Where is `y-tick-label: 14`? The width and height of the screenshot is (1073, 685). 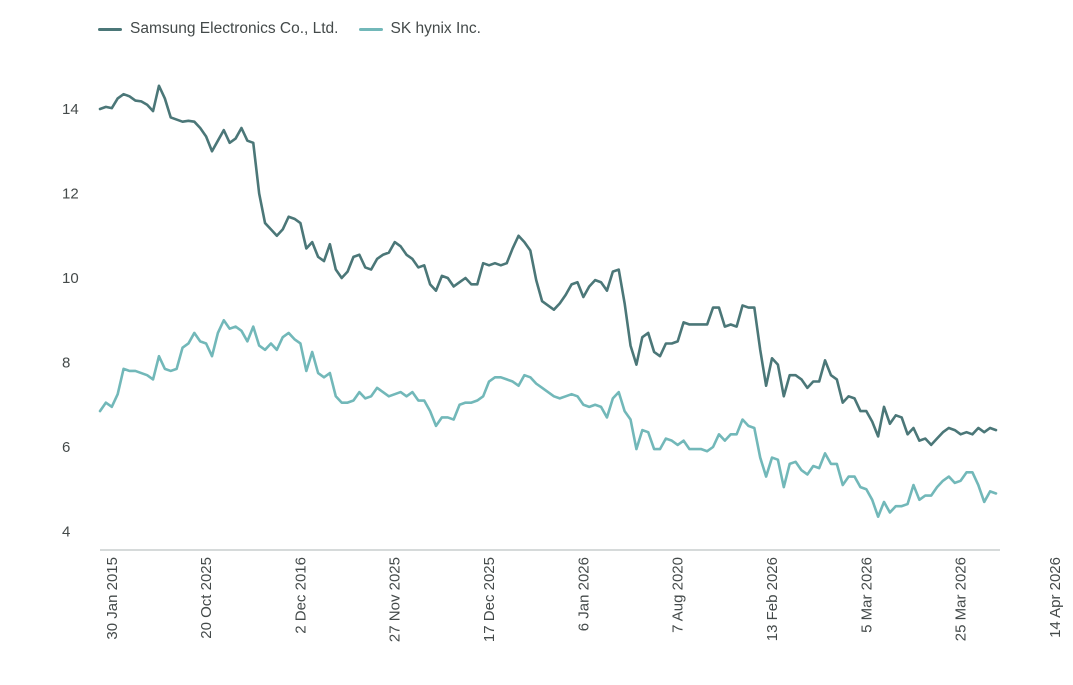
y-tick-label: 14 is located at coordinates (70, 109).